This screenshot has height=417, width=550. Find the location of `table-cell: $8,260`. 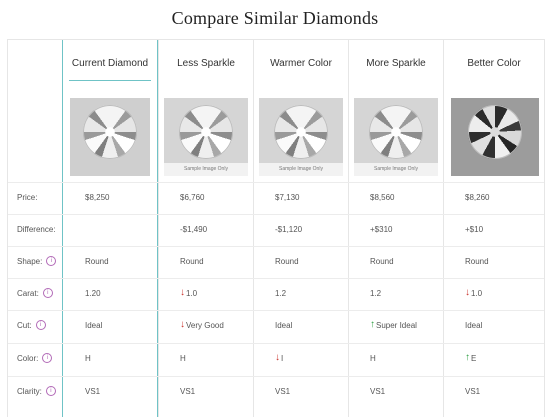

table-cell: $8,260 is located at coordinates (477, 197).